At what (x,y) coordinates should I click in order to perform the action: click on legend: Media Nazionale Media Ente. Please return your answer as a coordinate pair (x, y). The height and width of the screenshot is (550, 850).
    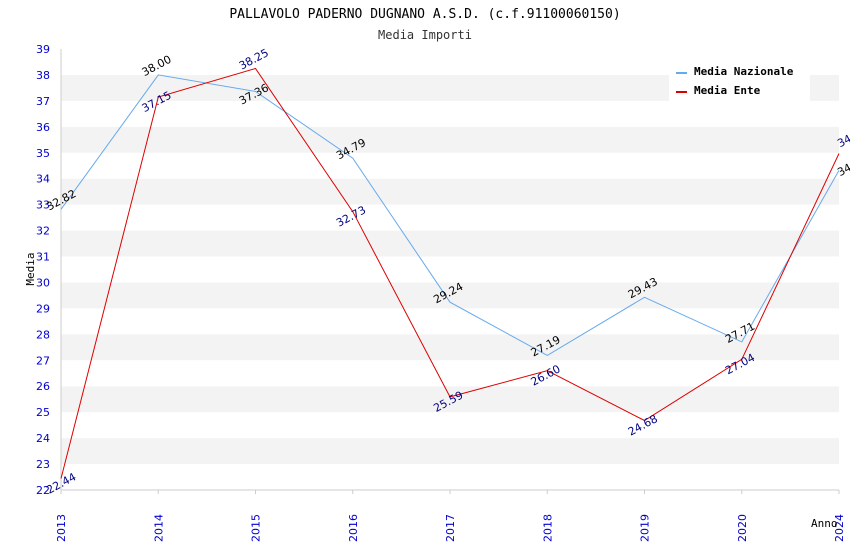
    Looking at the image, I should click on (739, 81).